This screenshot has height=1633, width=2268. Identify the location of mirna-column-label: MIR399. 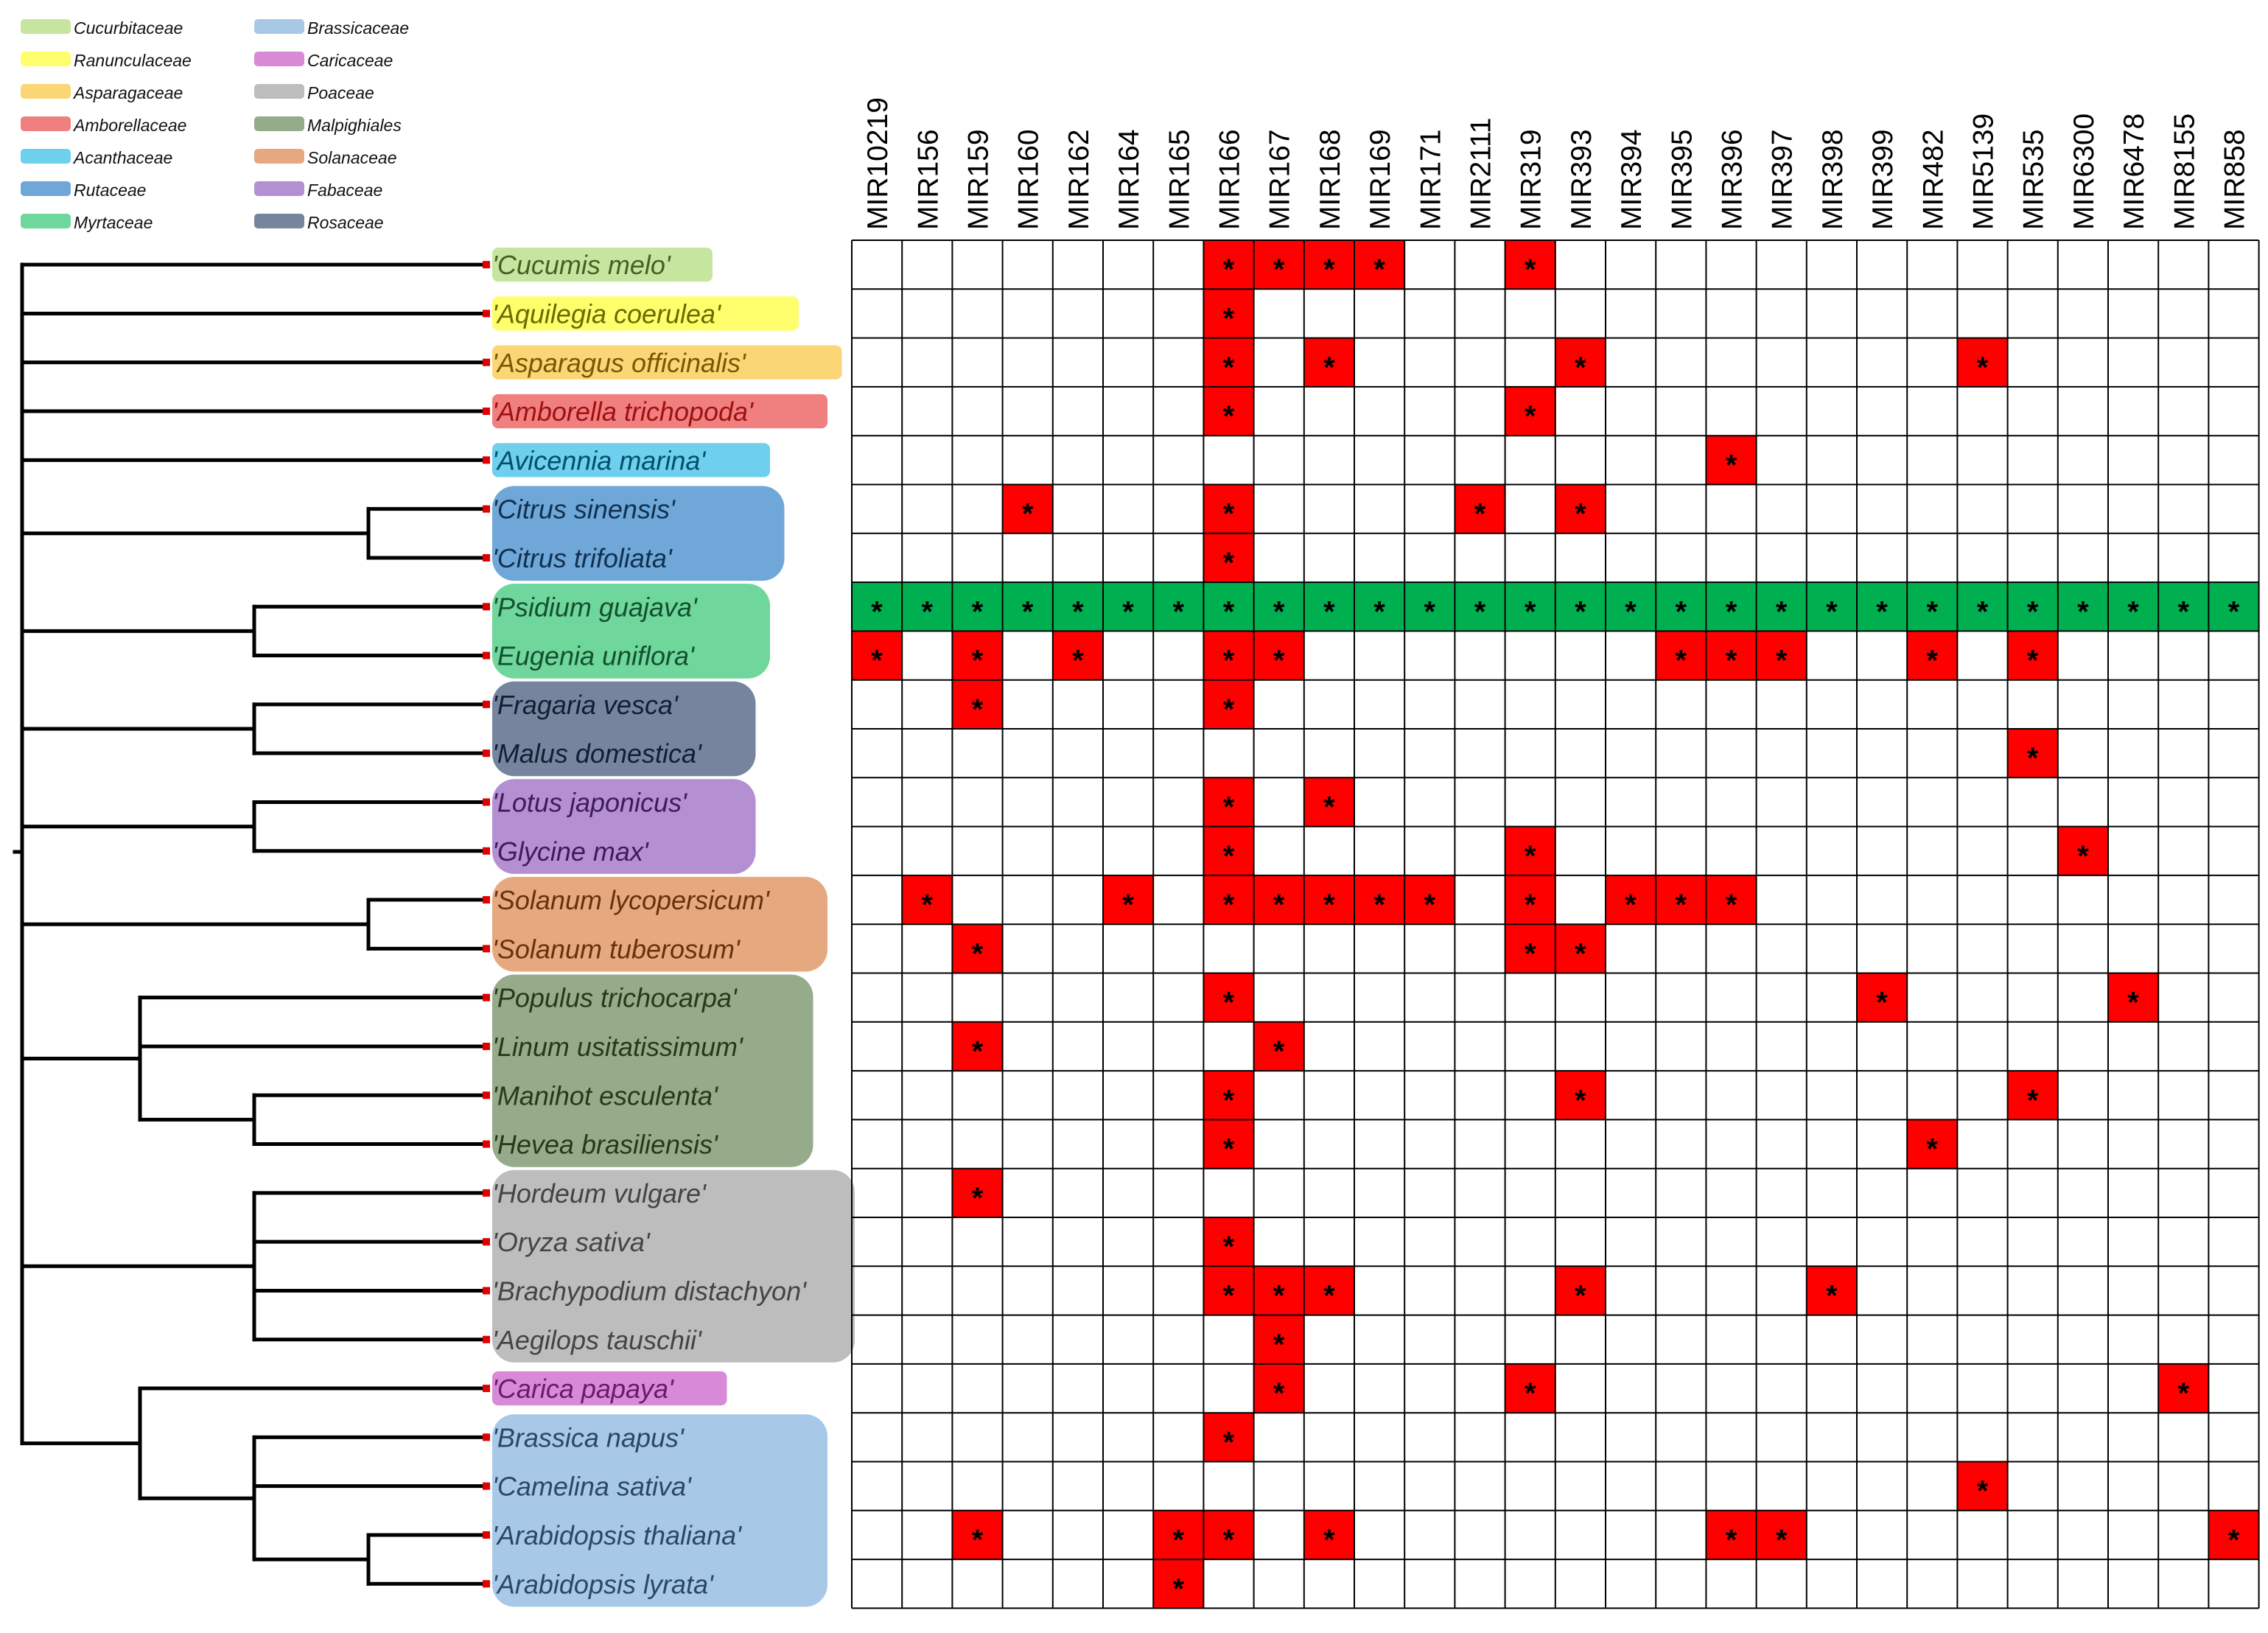
(1883, 180).